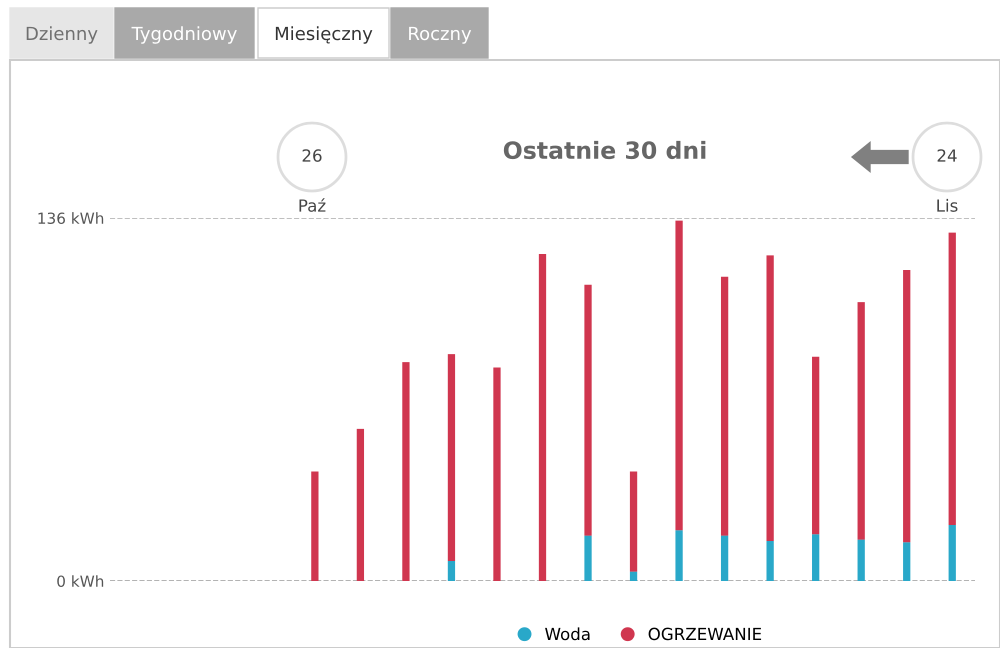 The height and width of the screenshot is (648, 1000). Describe the element at coordinates (947, 155) in the screenshot. I see `text: 24` at that location.